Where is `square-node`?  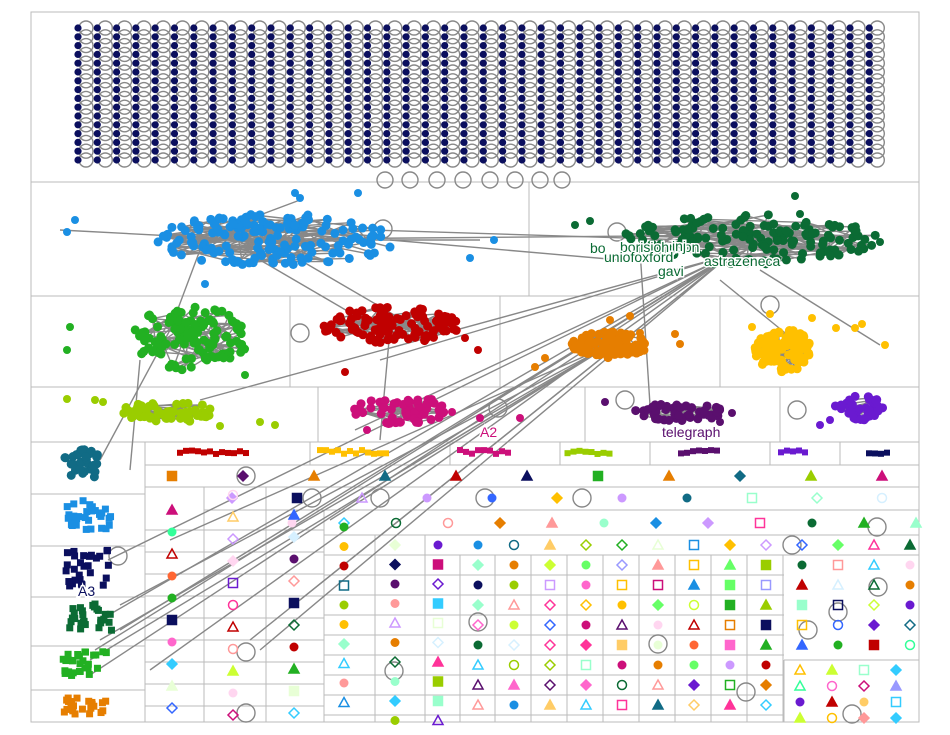 square-node is located at coordinates (874, 645).